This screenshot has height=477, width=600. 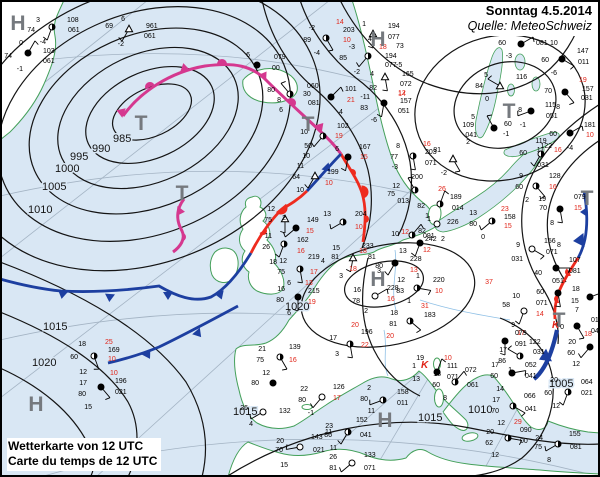 I want to click on station-value: 041, so click(x=531, y=376).